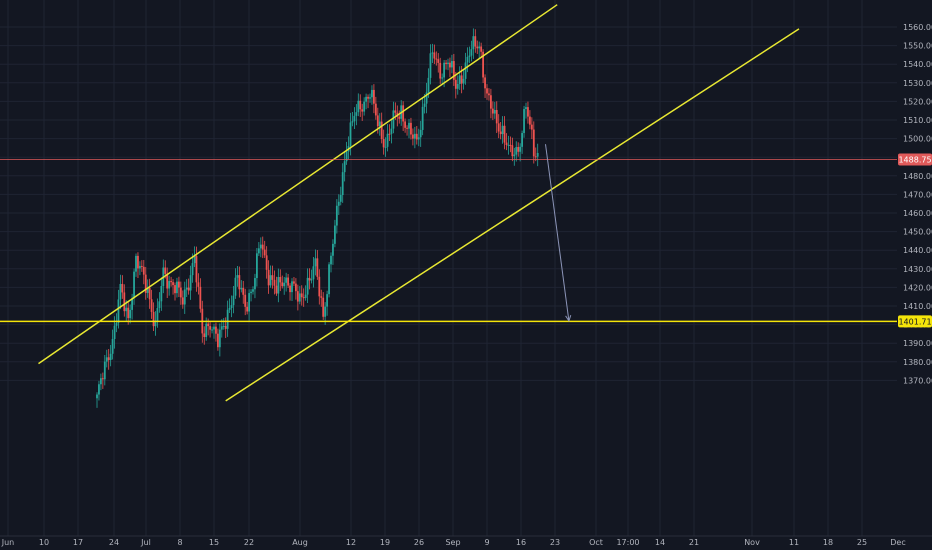 The image size is (932, 550). I want to click on y-tick-label: 1450.00, so click(917, 232).